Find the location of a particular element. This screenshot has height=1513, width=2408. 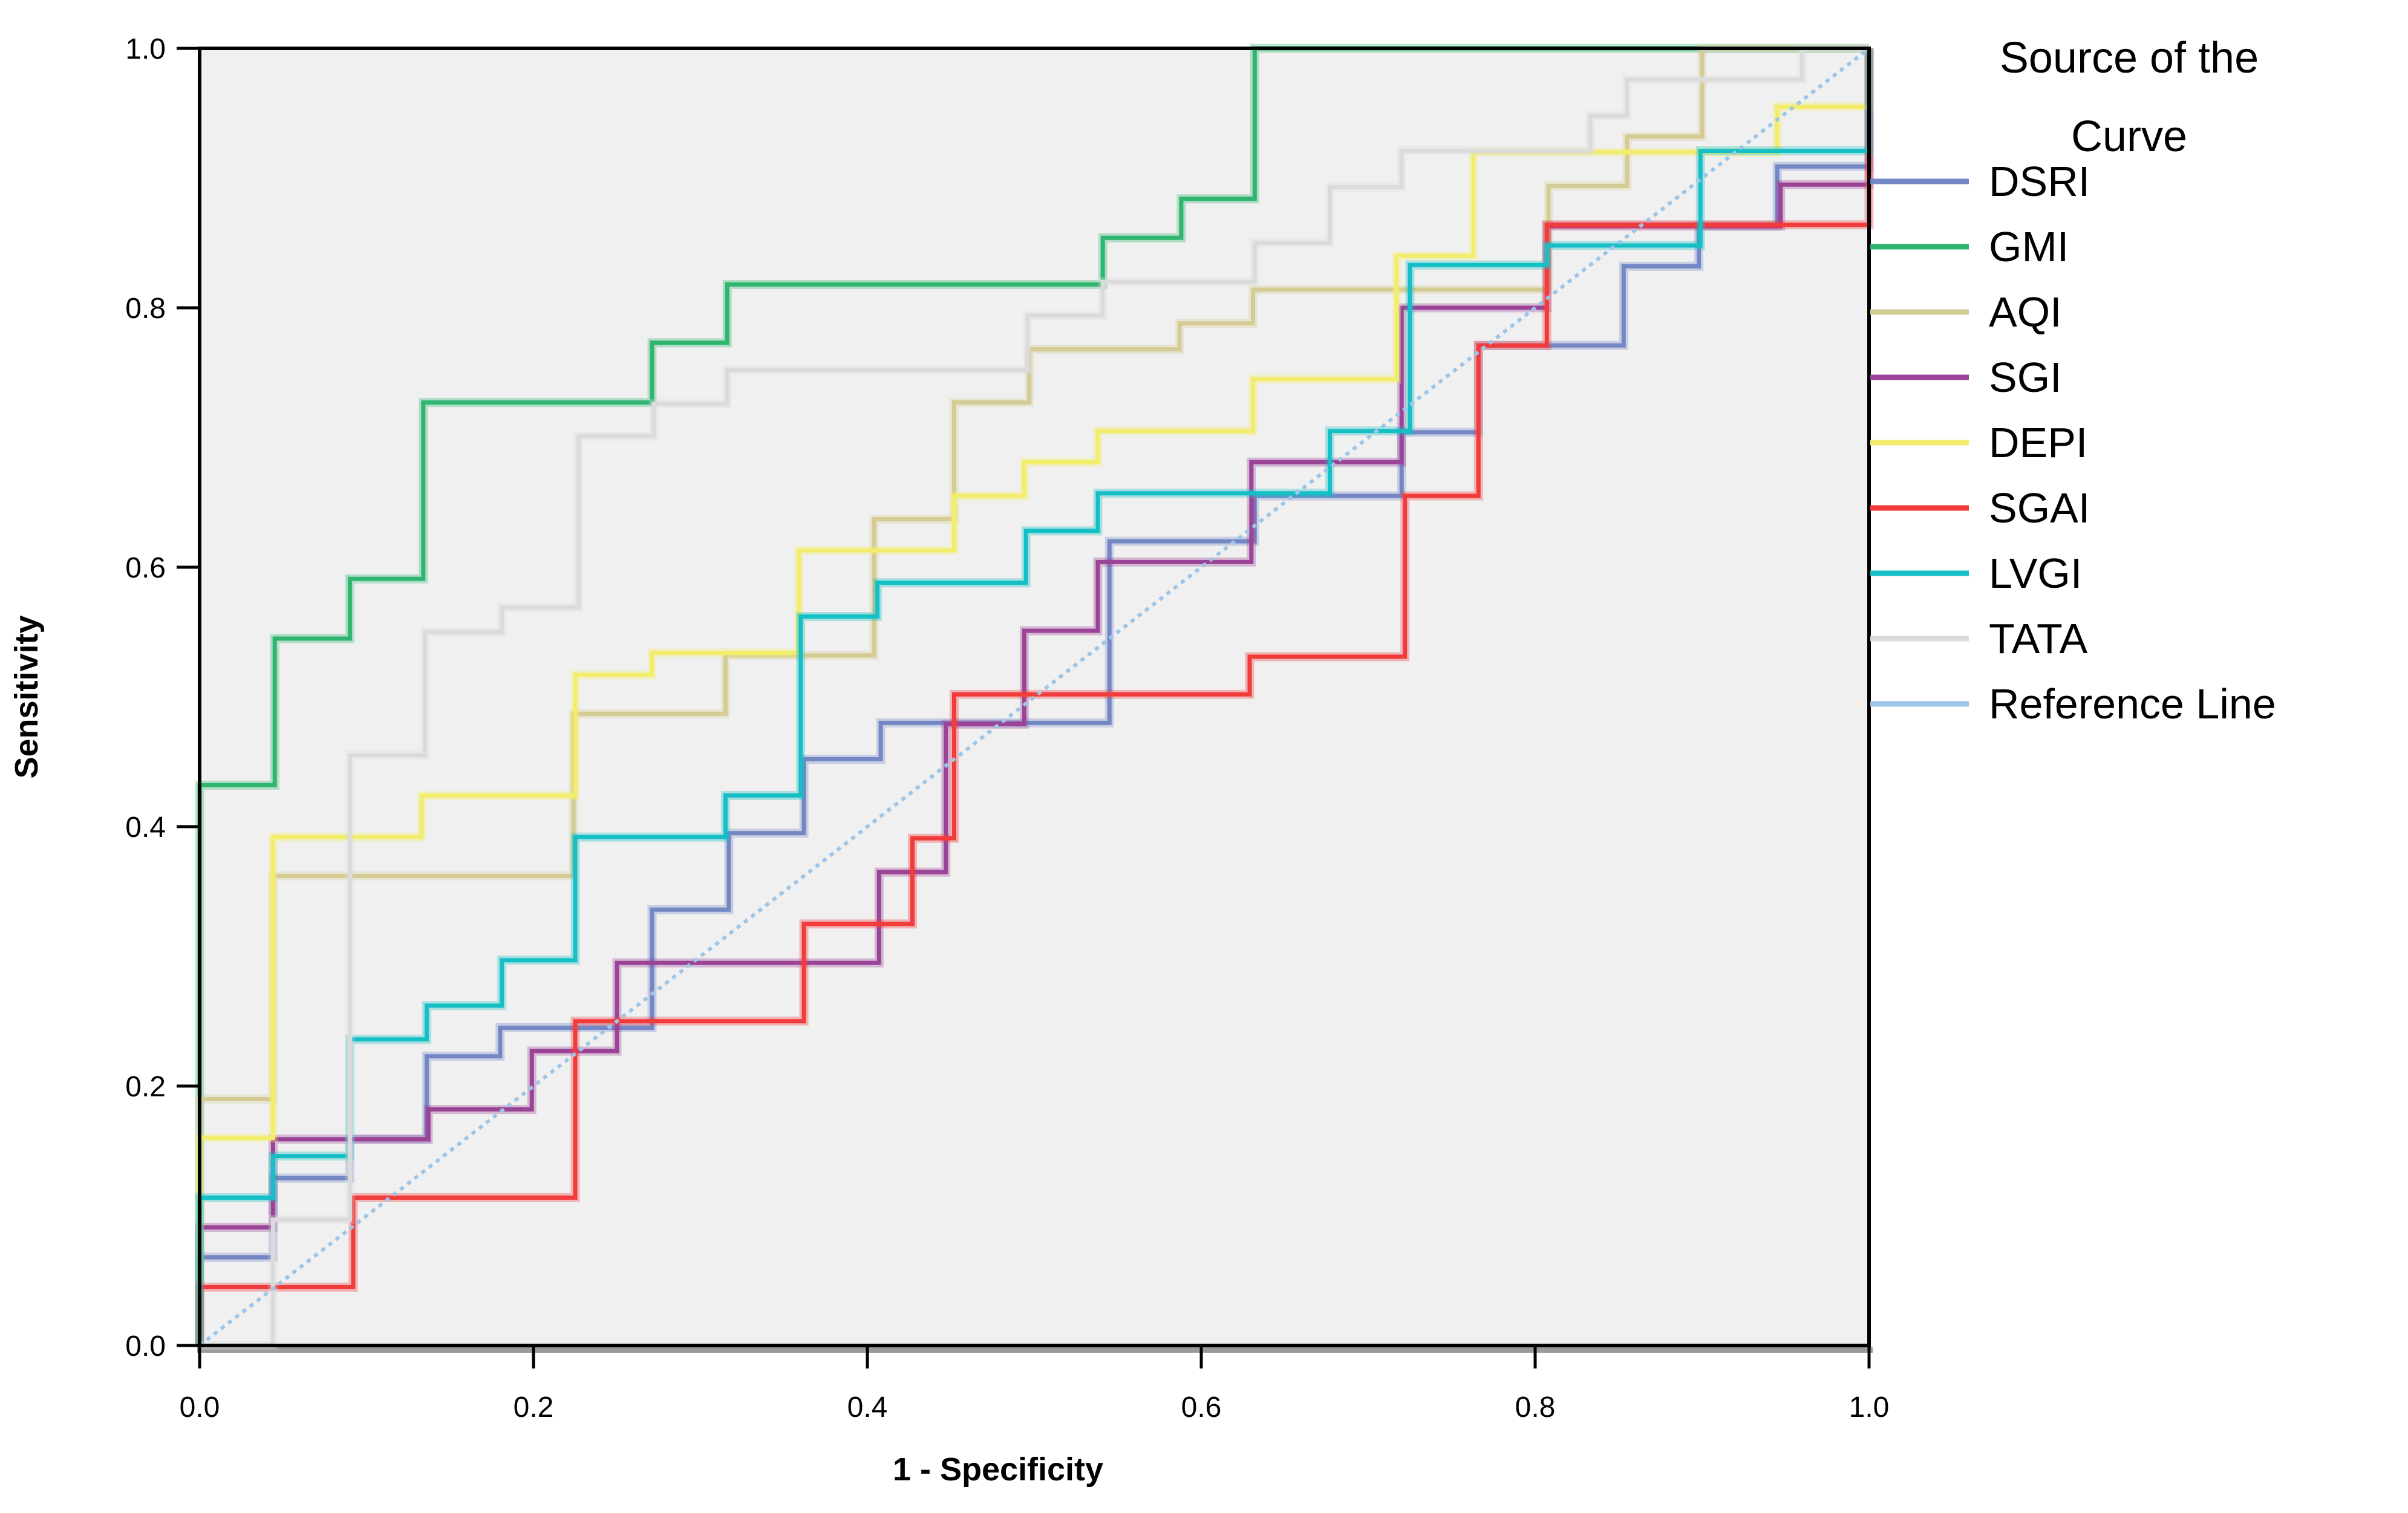

legend-item-depi: DEPI is located at coordinates (1978, 443).